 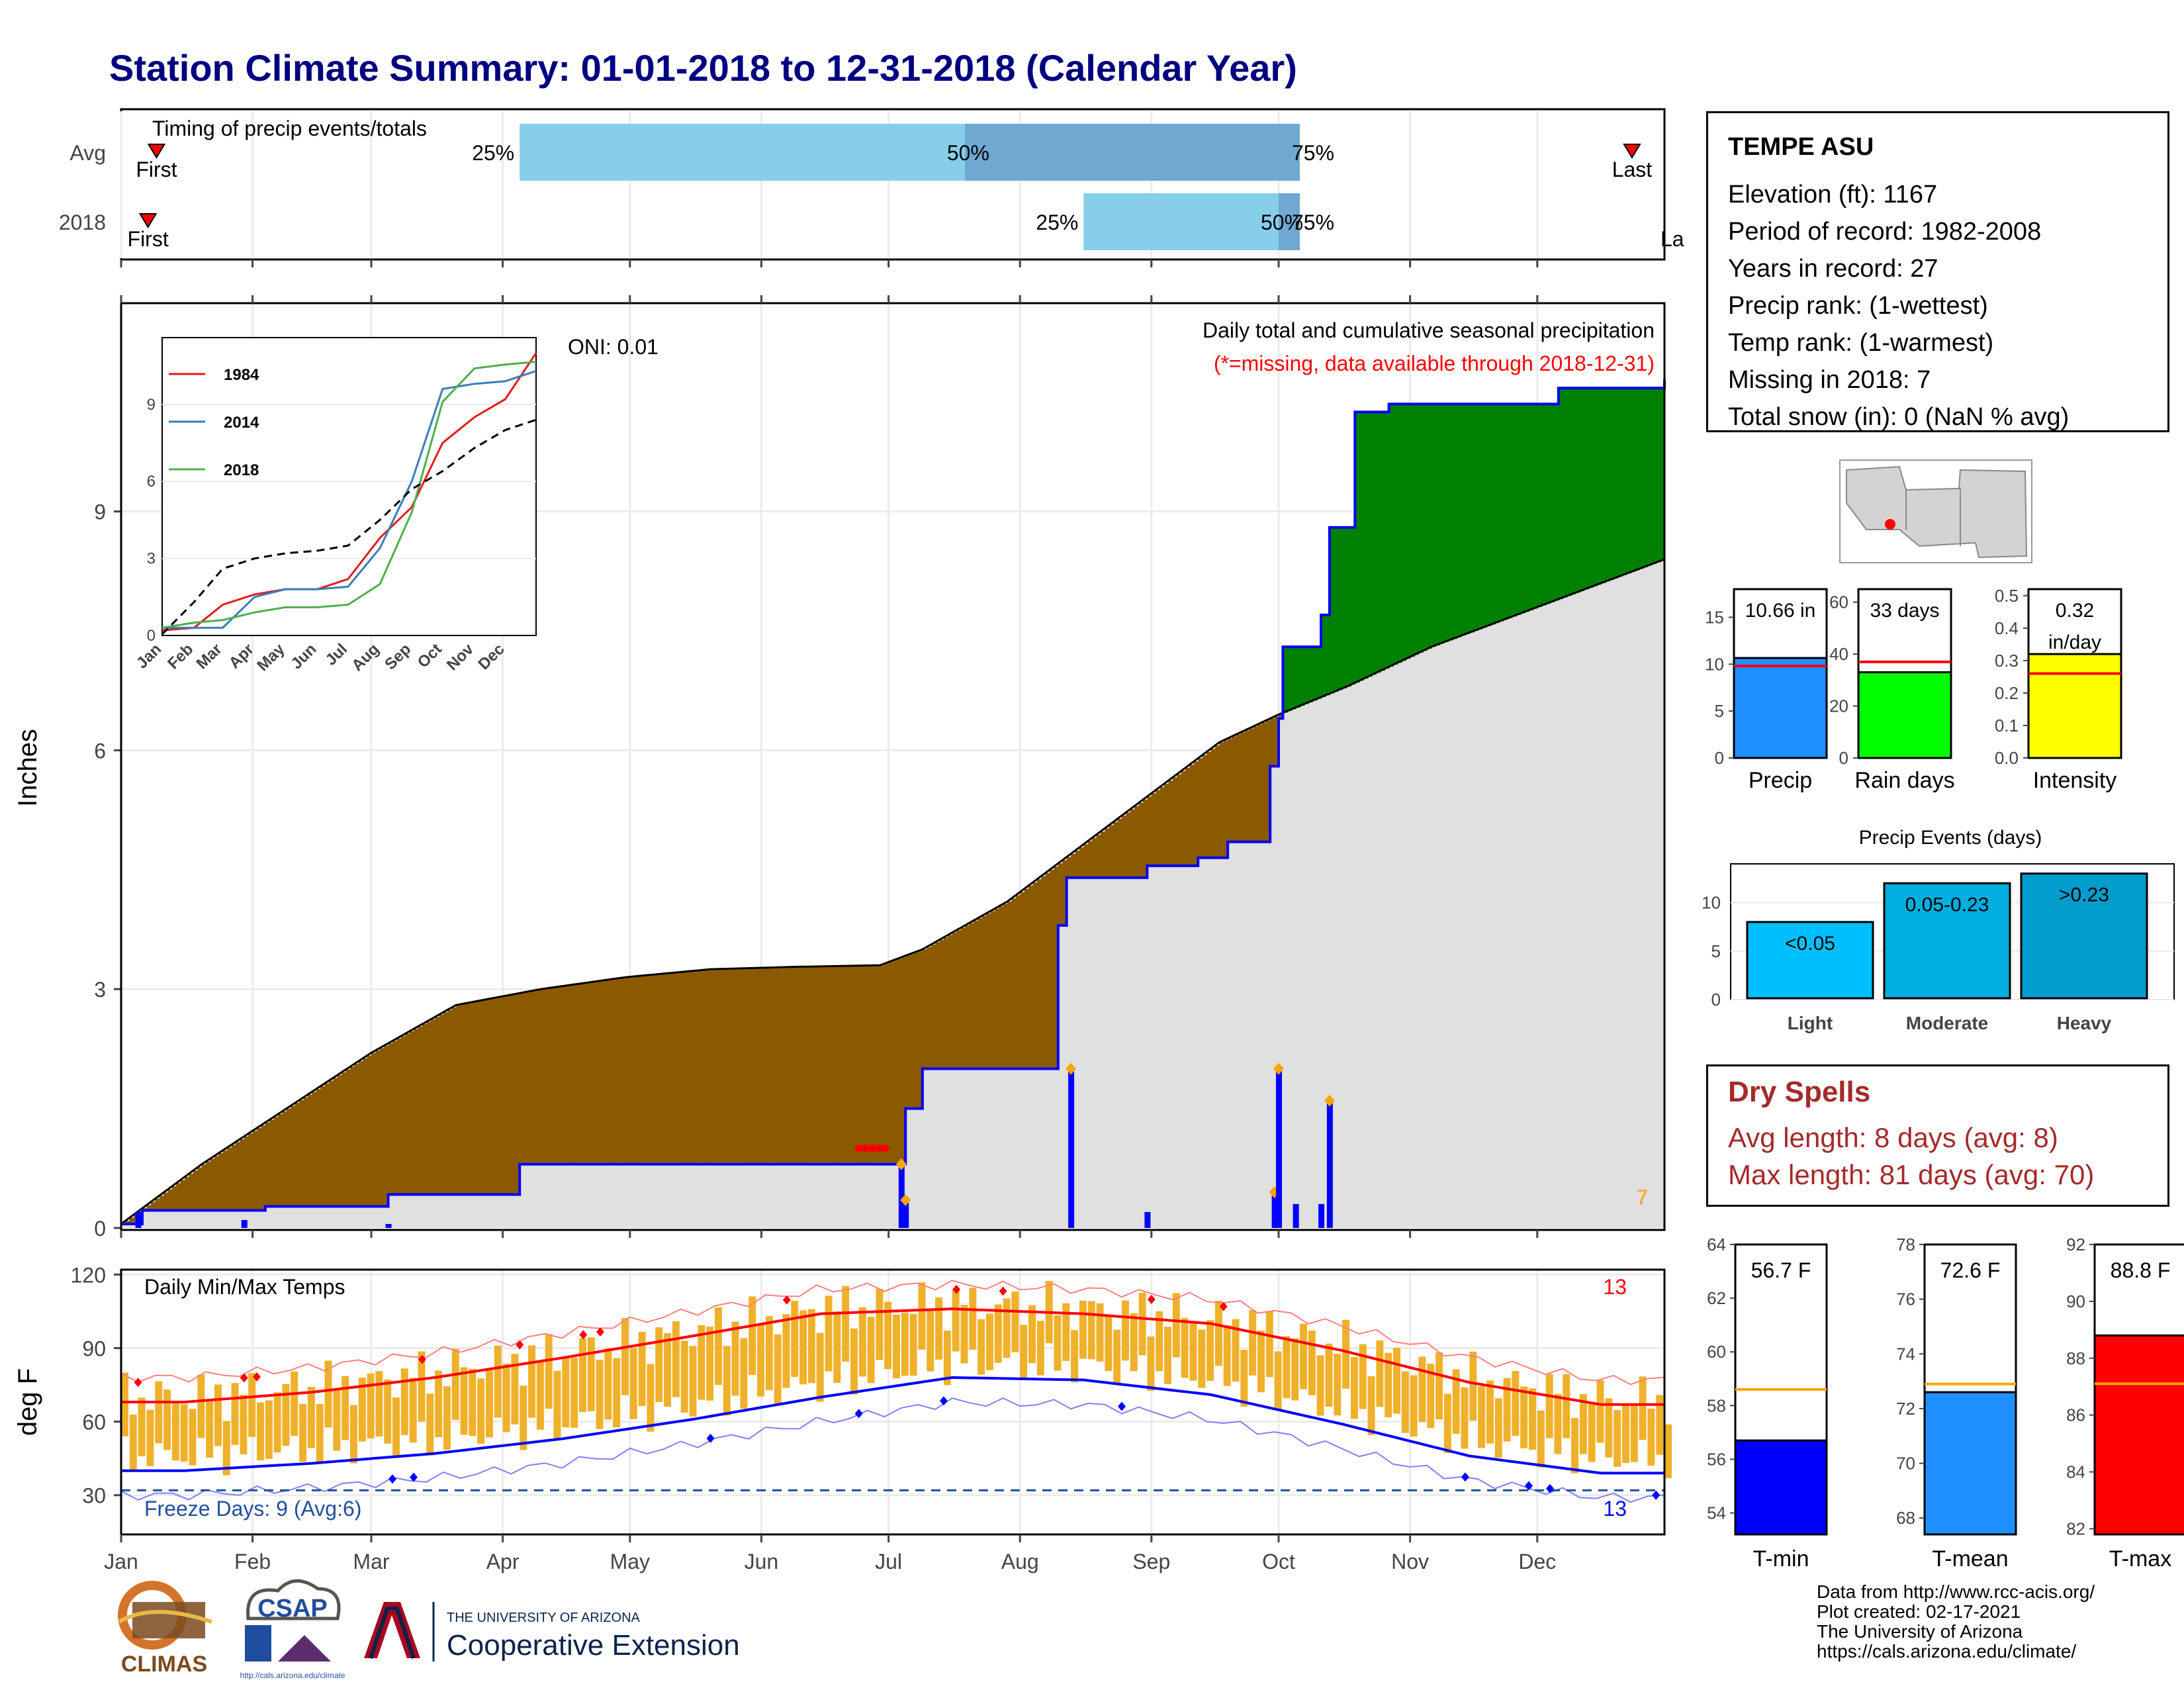 What do you see at coordinates (371, 1561) in the screenshot?
I see `month-tick-label: Mar` at bounding box center [371, 1561].